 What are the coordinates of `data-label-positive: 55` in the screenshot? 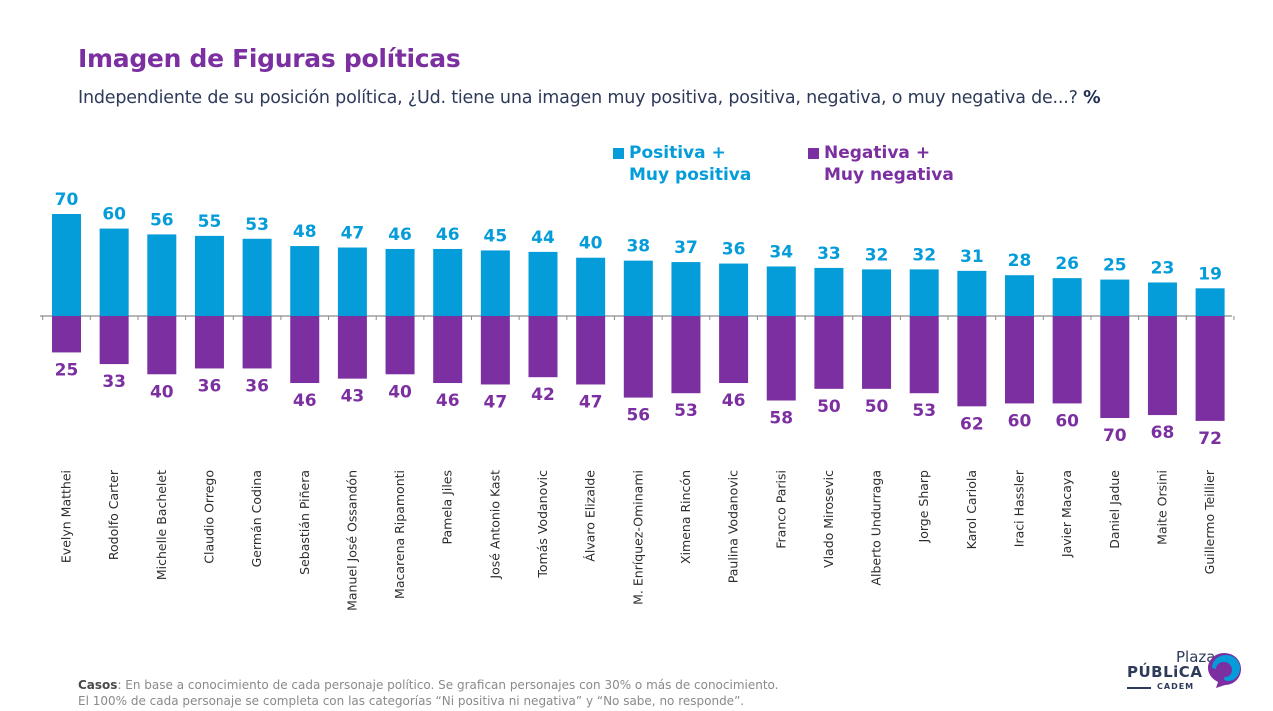 It's located at (210, 222).